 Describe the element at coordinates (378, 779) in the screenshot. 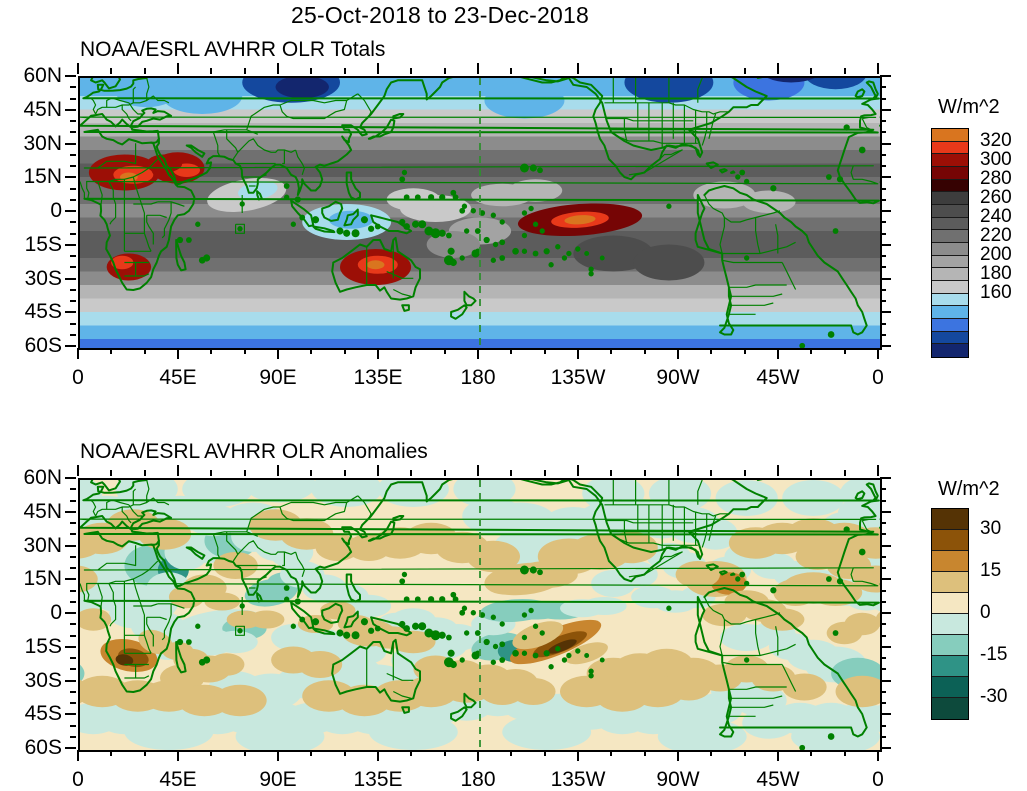

I see `x-axis-label: 135E` at that location.